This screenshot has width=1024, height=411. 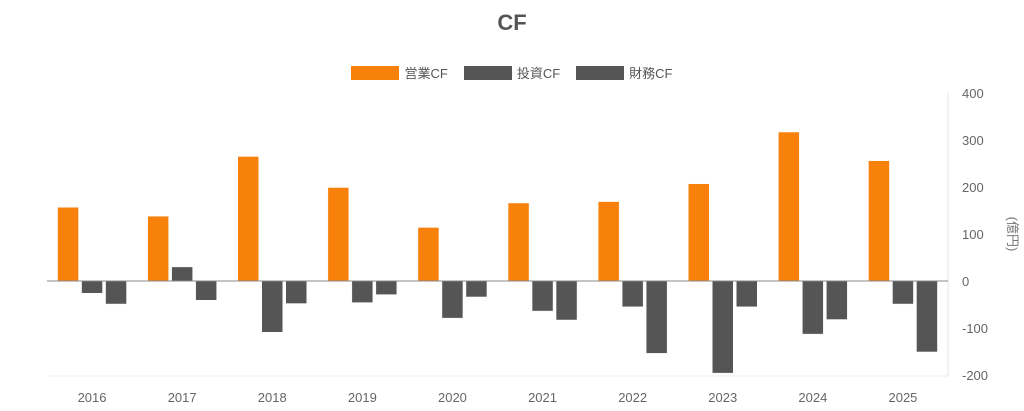 I want to click on legend-item-financing: 財務CF, so click(x=624, y=72).